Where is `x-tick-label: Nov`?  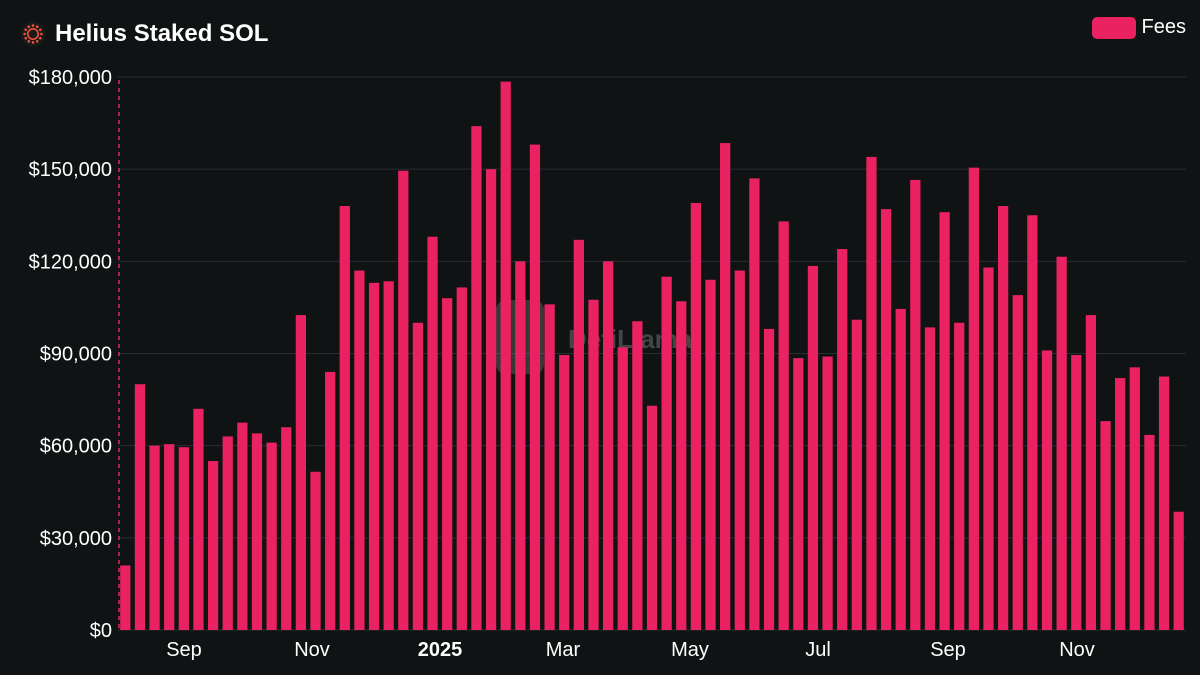
x-tick-label: Nov is located at coordinates (1077, 650).